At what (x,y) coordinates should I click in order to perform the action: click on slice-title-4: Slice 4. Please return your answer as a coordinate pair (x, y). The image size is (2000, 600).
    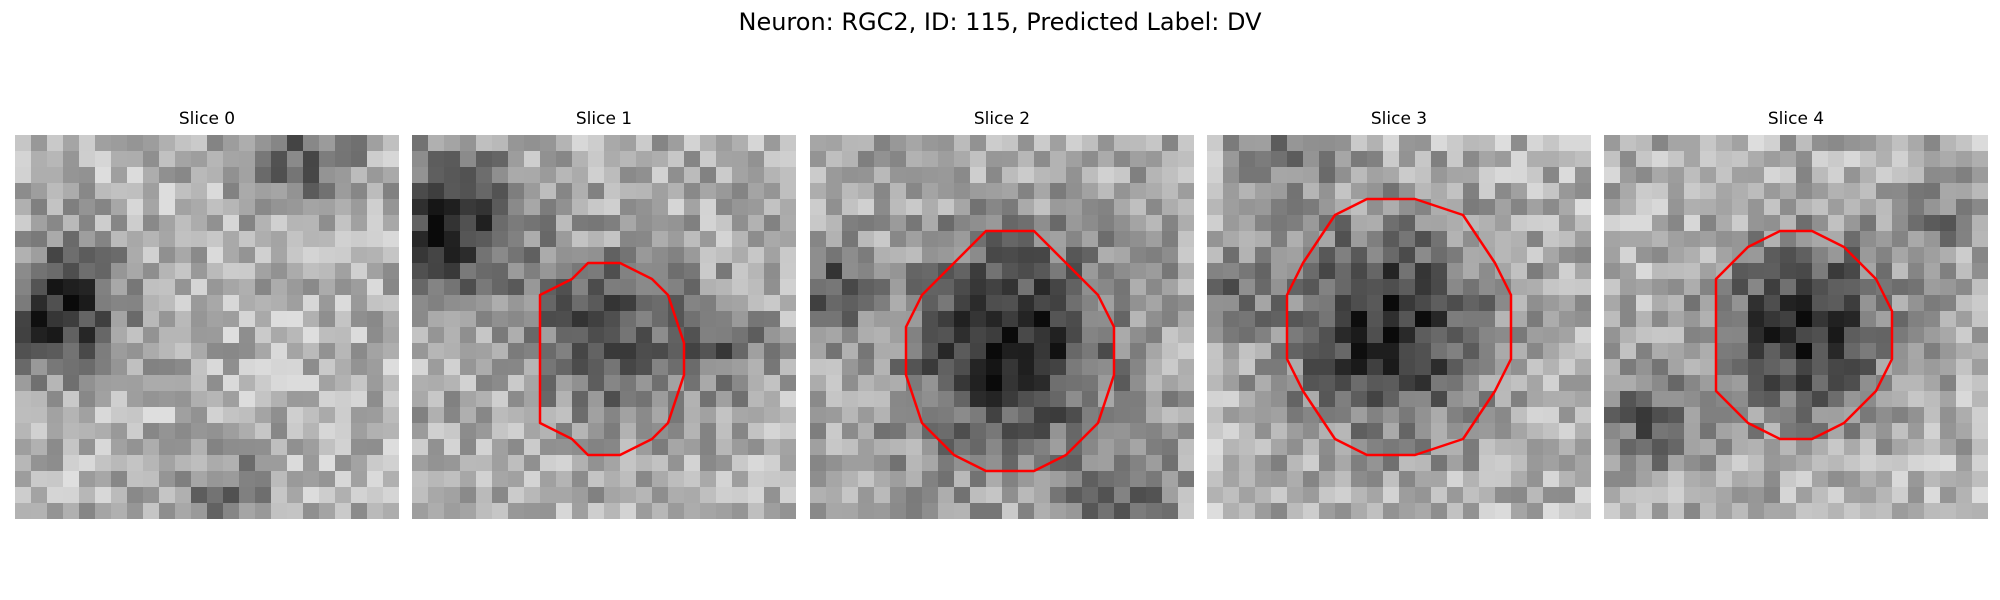
    Looking at the image, I should click on (1796, 119).